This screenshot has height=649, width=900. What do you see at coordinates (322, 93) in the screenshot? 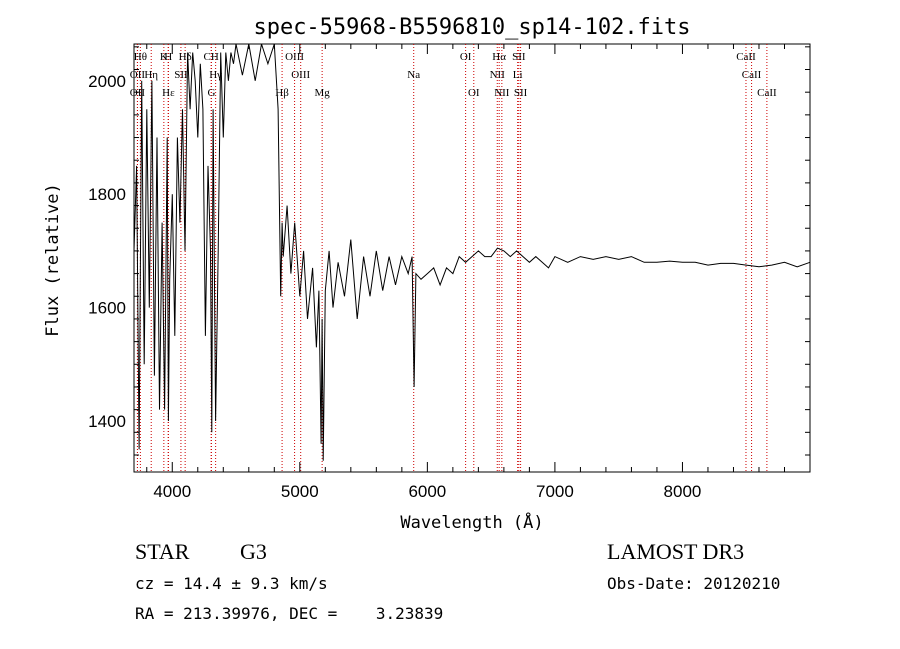
I see `spectral-line-label: Mg` at bounding box center [322, 93].